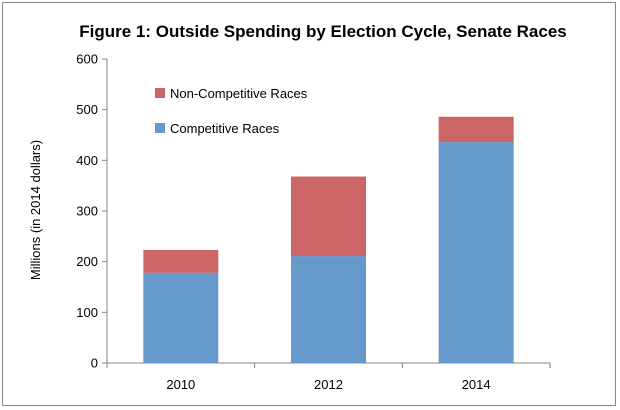  Describe the element at coordinates (87, 312) in the screenshot. I see `y-tick-label: 100` at that location.